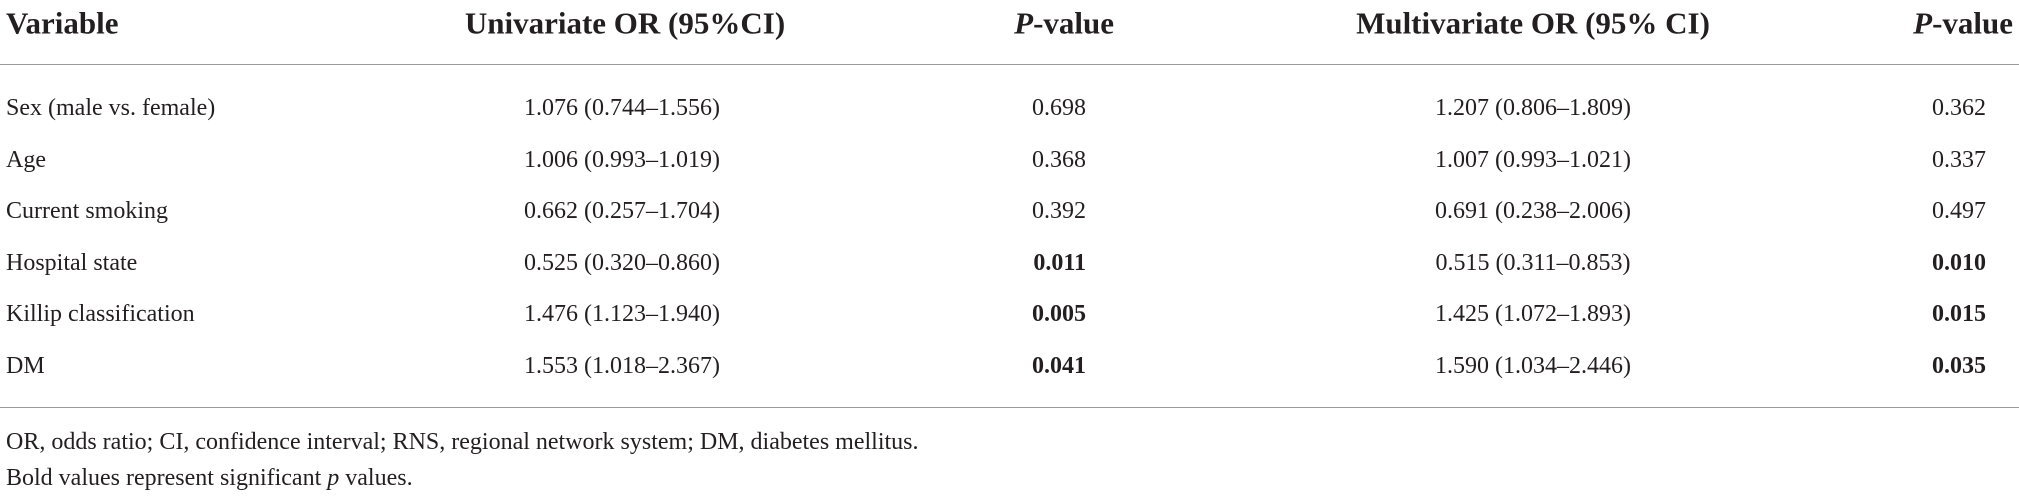 The width and height of the screenshot is (2019, 498). What do you see at coordinates (26, 160) in the screenshot?
I see `row-label: Age` at bounding box center [26, 160].